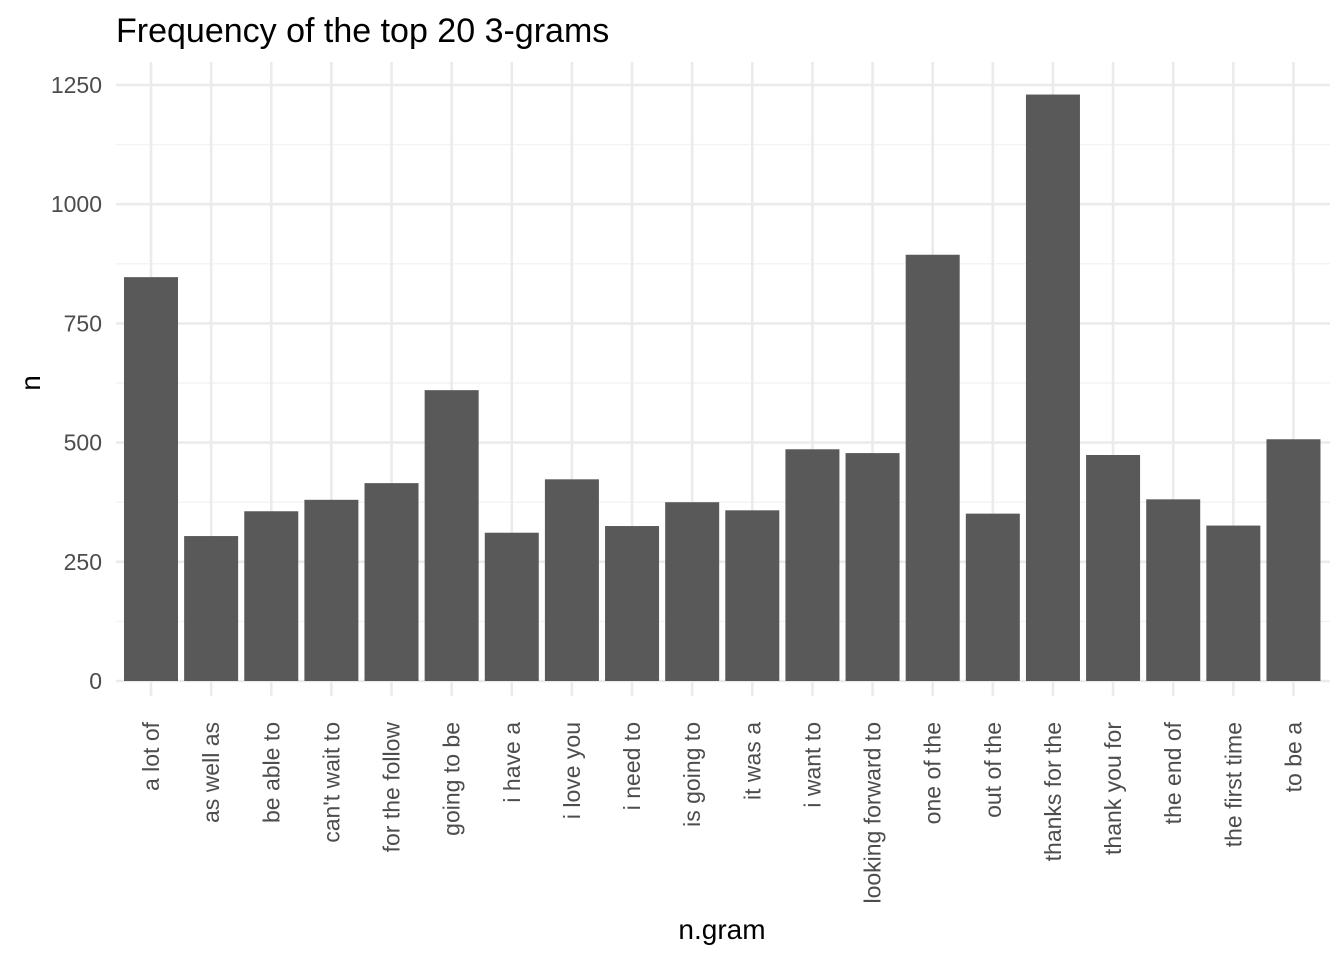 This screenshot has width=1344, height=960. Describe the element at coordinates (632, 603) in the screenshot. I see `bar-i-need-to` at that location.